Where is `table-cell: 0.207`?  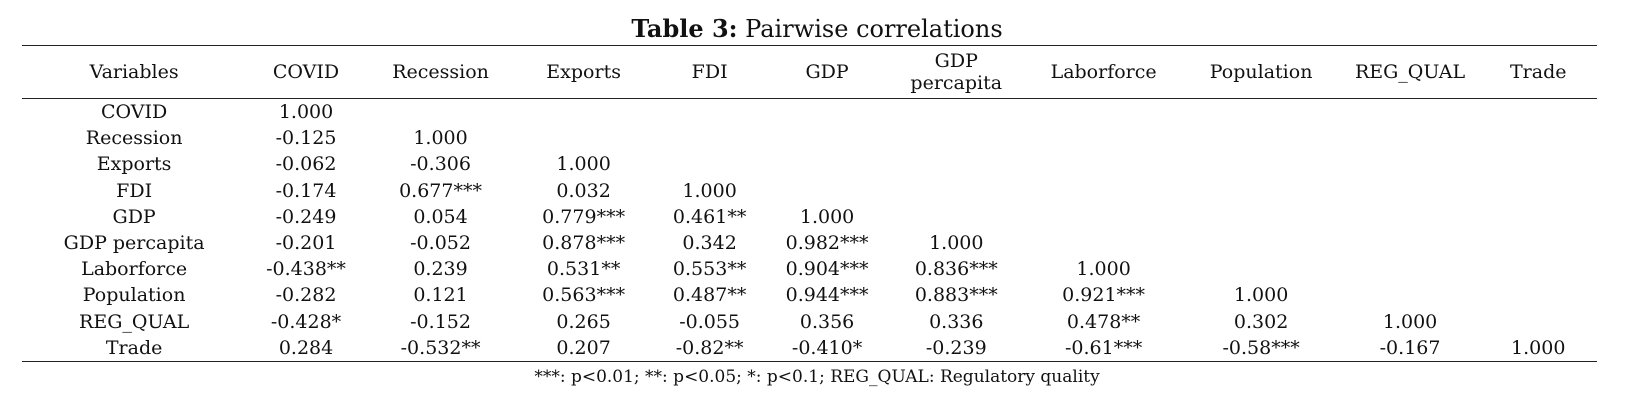 table-cell: 0.207 is located at coordinates (583, 347).